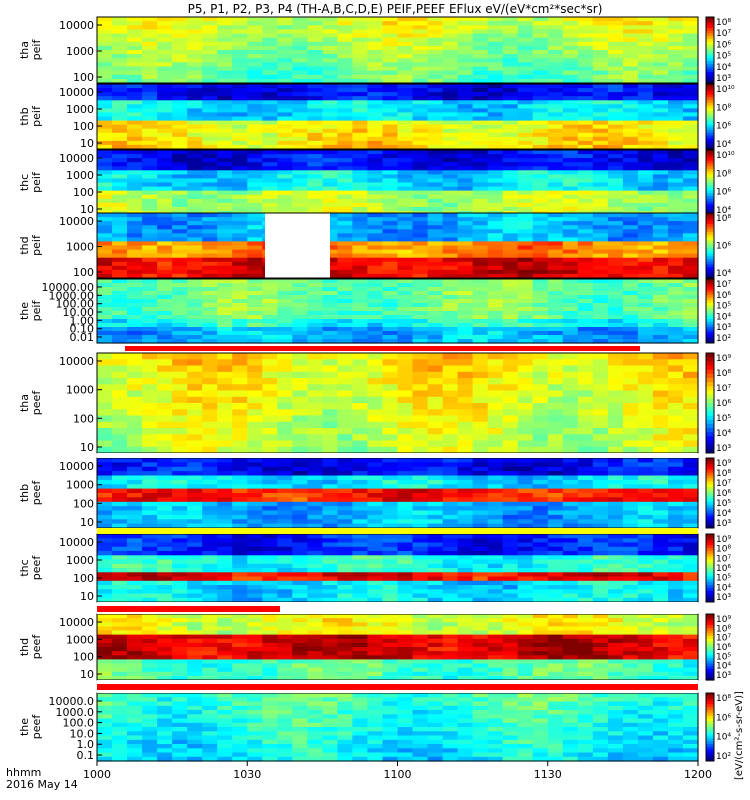 The width and height of the screenshot is (750, 800). Describe the element at coordinates (723, 145) in the screenshot. I see `colorbar-tick-label: 10⁴` at that location.